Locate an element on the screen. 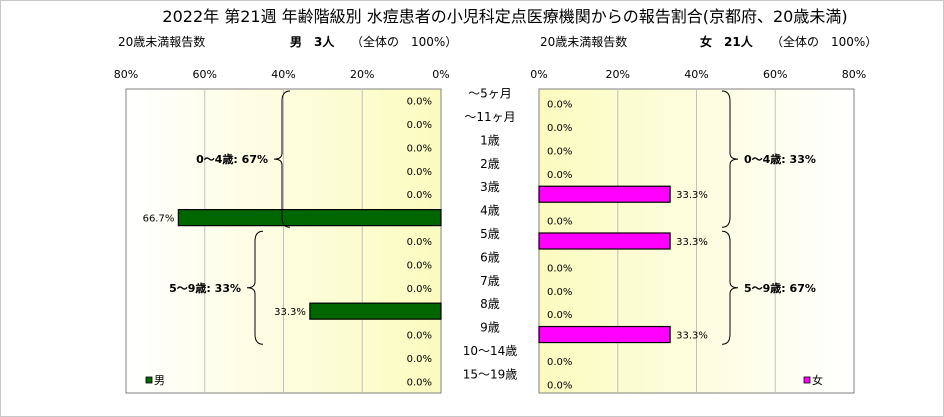 Image resolution: width=944 pixels, height=417 pixels. left-header: 20歳未満報告数 男 3人 （全体の 100%） is located at coordinates (287, 41).